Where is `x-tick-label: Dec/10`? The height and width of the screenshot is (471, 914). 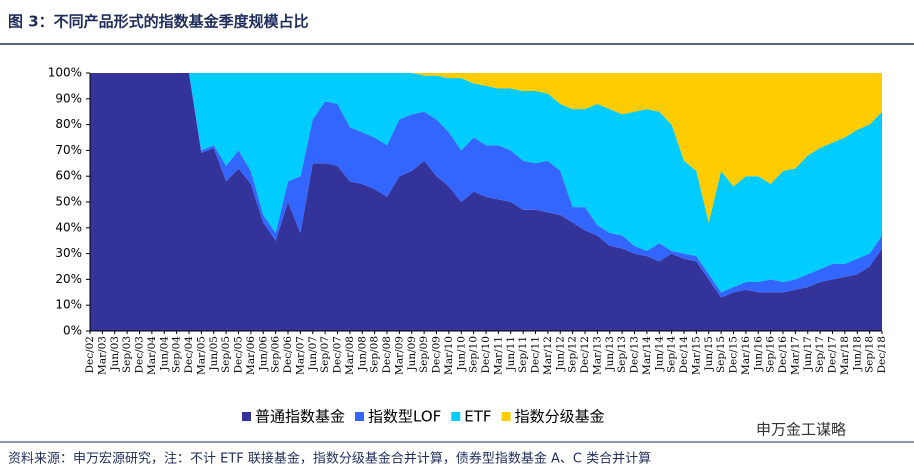
x-tick-label: Dec/10 is located at coordinates (486, 354).